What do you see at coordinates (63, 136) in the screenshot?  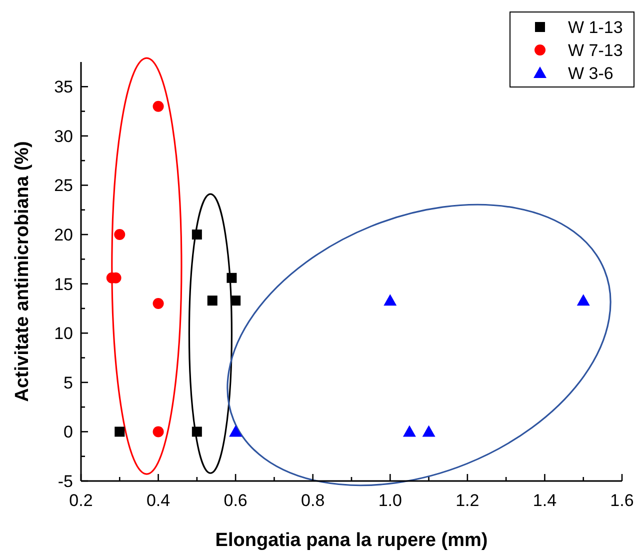 I see `y-tick-label: 30` at bounding box center [63, 136].